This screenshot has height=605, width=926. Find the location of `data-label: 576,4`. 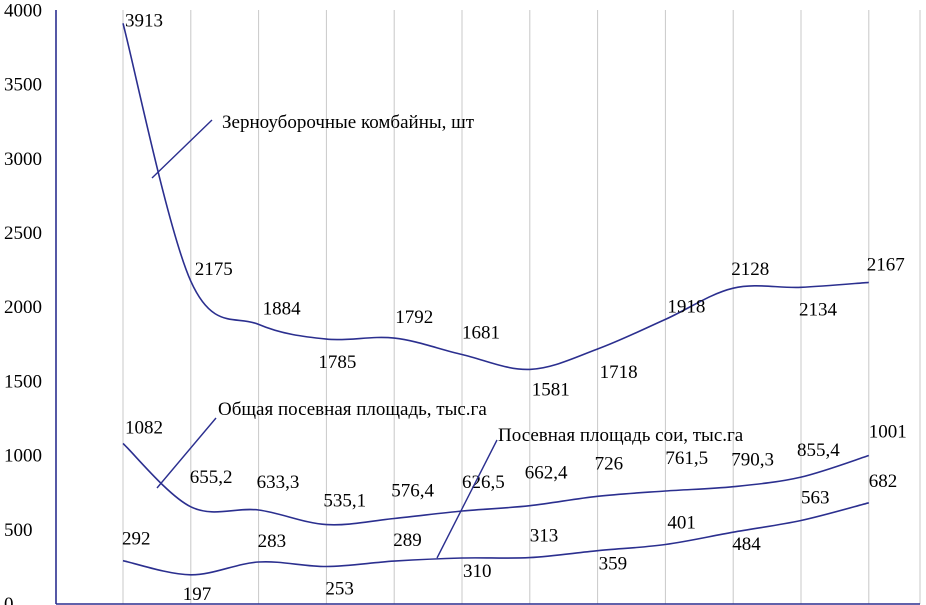

data-label: 576,4 is located at coordinates (412, 490).